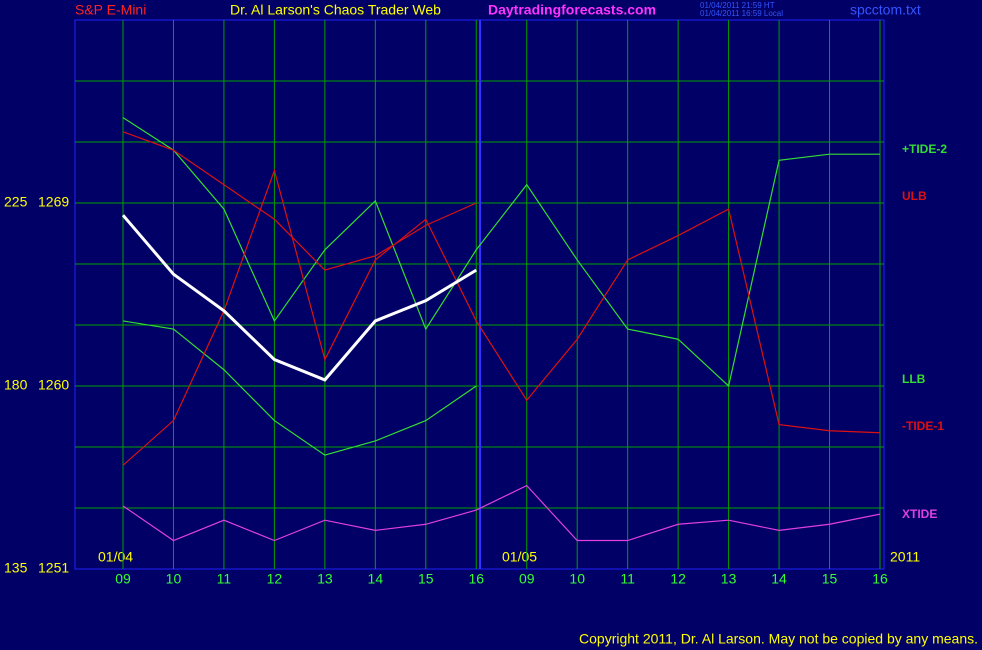 This screenshot has width=982, height=650. I want to click on legend-label: LLB, so click(914, 379).